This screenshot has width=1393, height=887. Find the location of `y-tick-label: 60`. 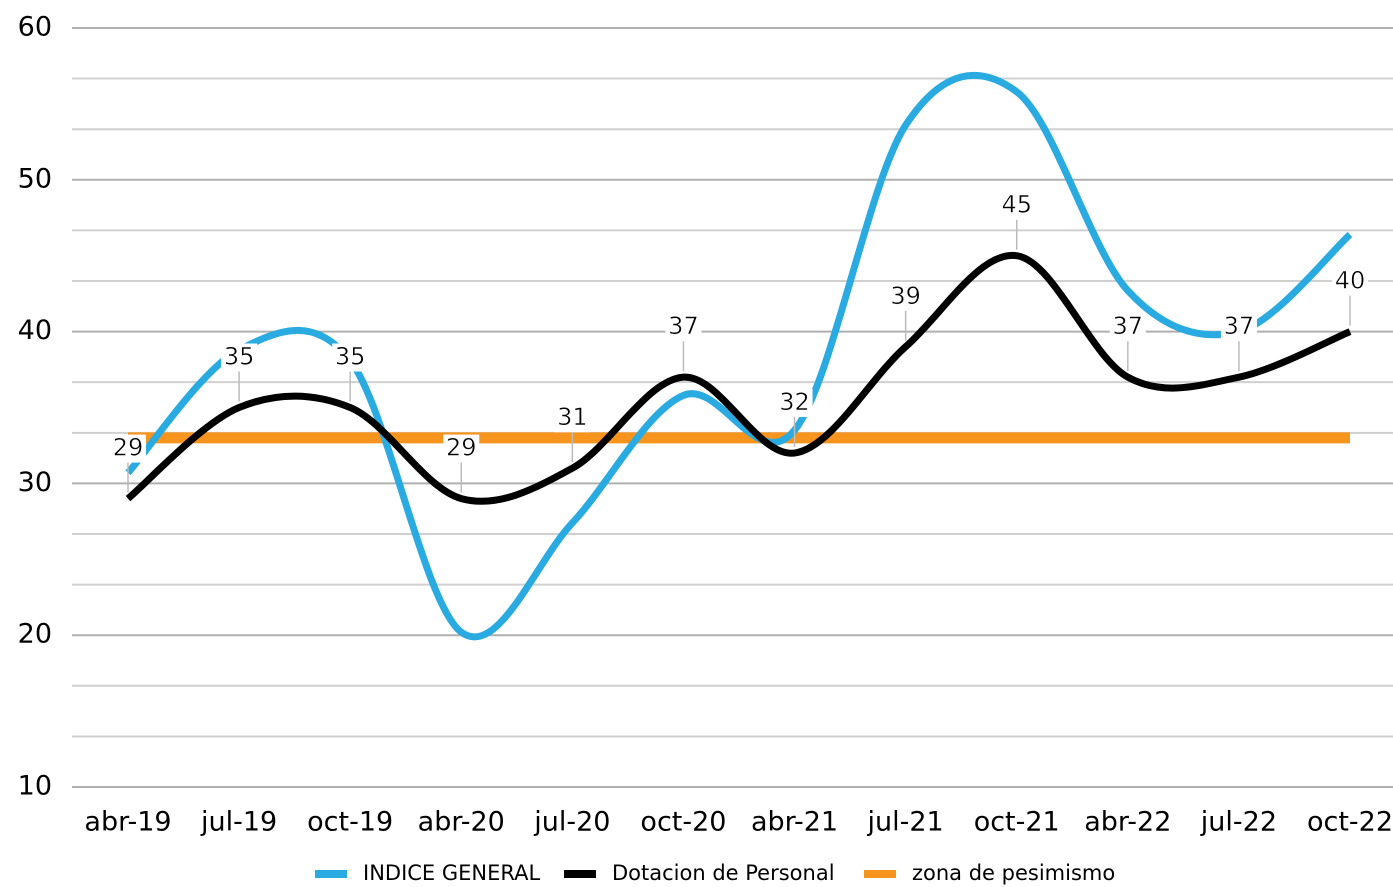

y-tick-label: 60 is located at coordinates (35, 27).